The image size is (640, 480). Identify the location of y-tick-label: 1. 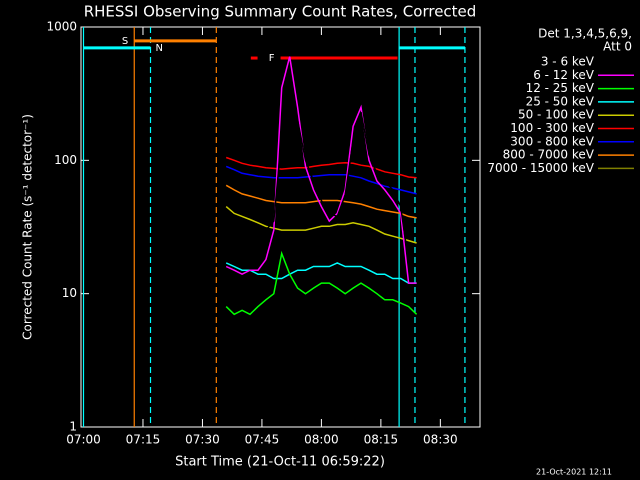
(73, 427).